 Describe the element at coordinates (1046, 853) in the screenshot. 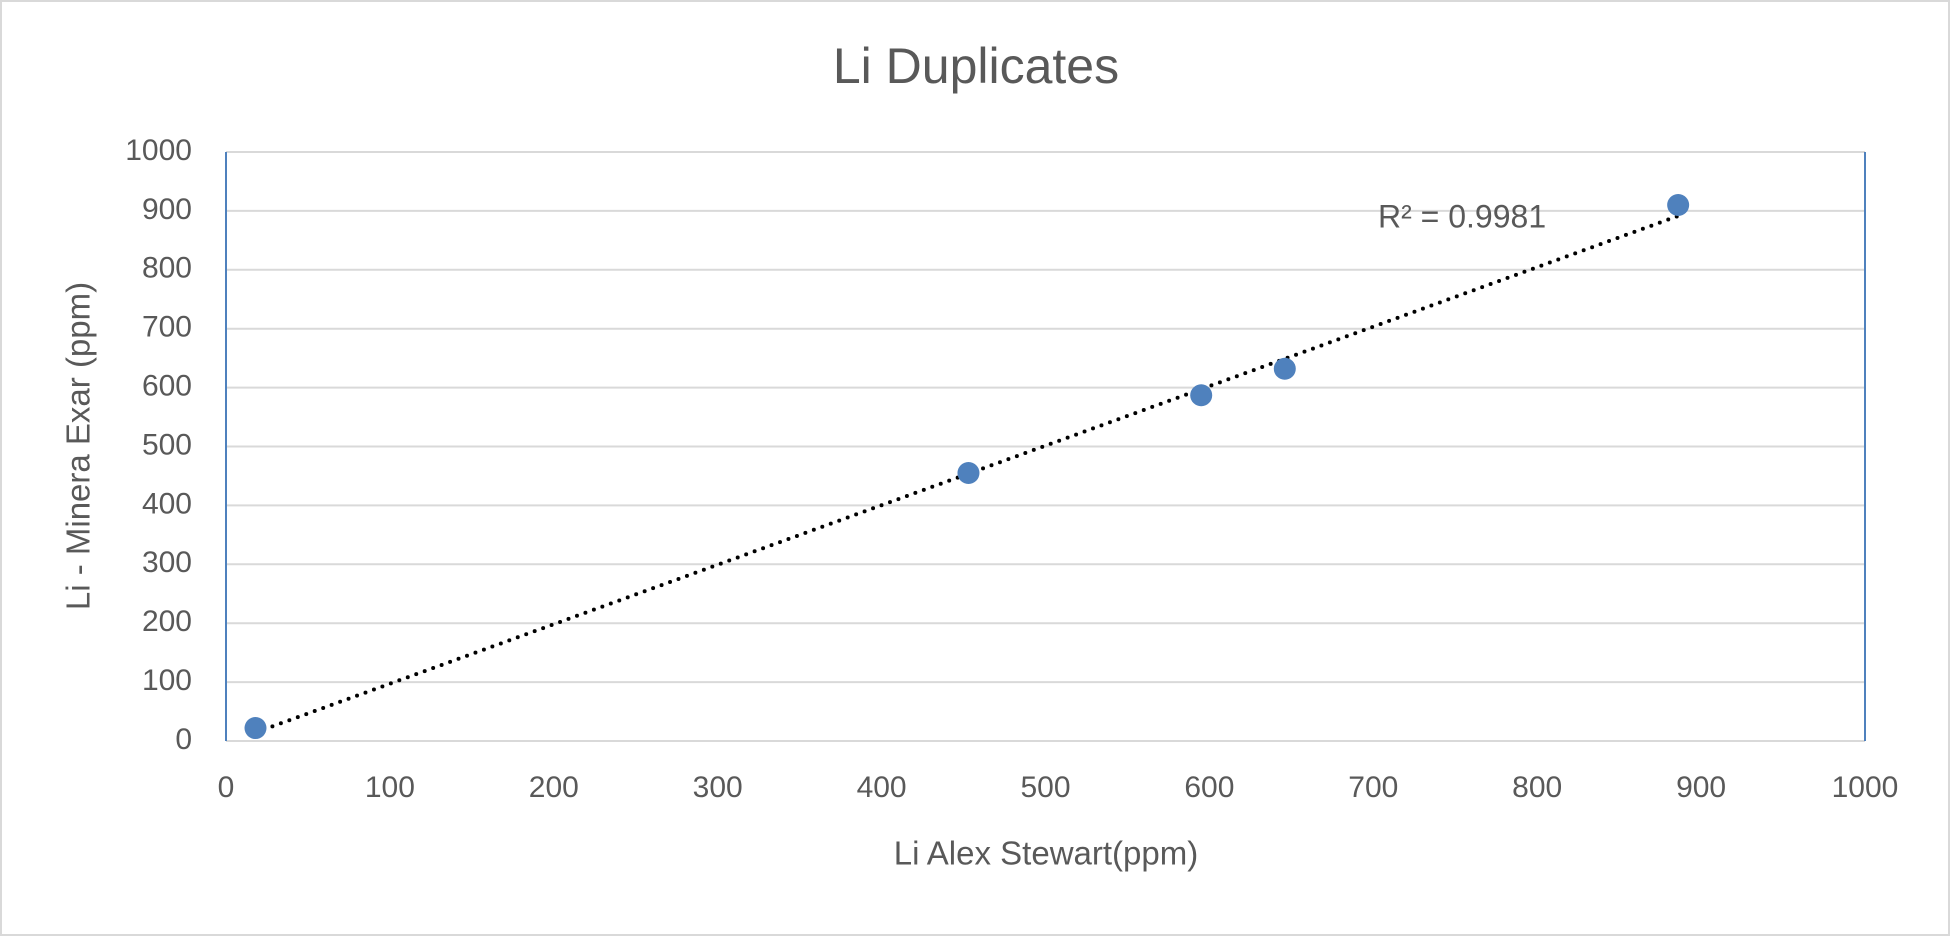

I see `x-axis-title: Li Alex Stewart(ppm)` at that location.